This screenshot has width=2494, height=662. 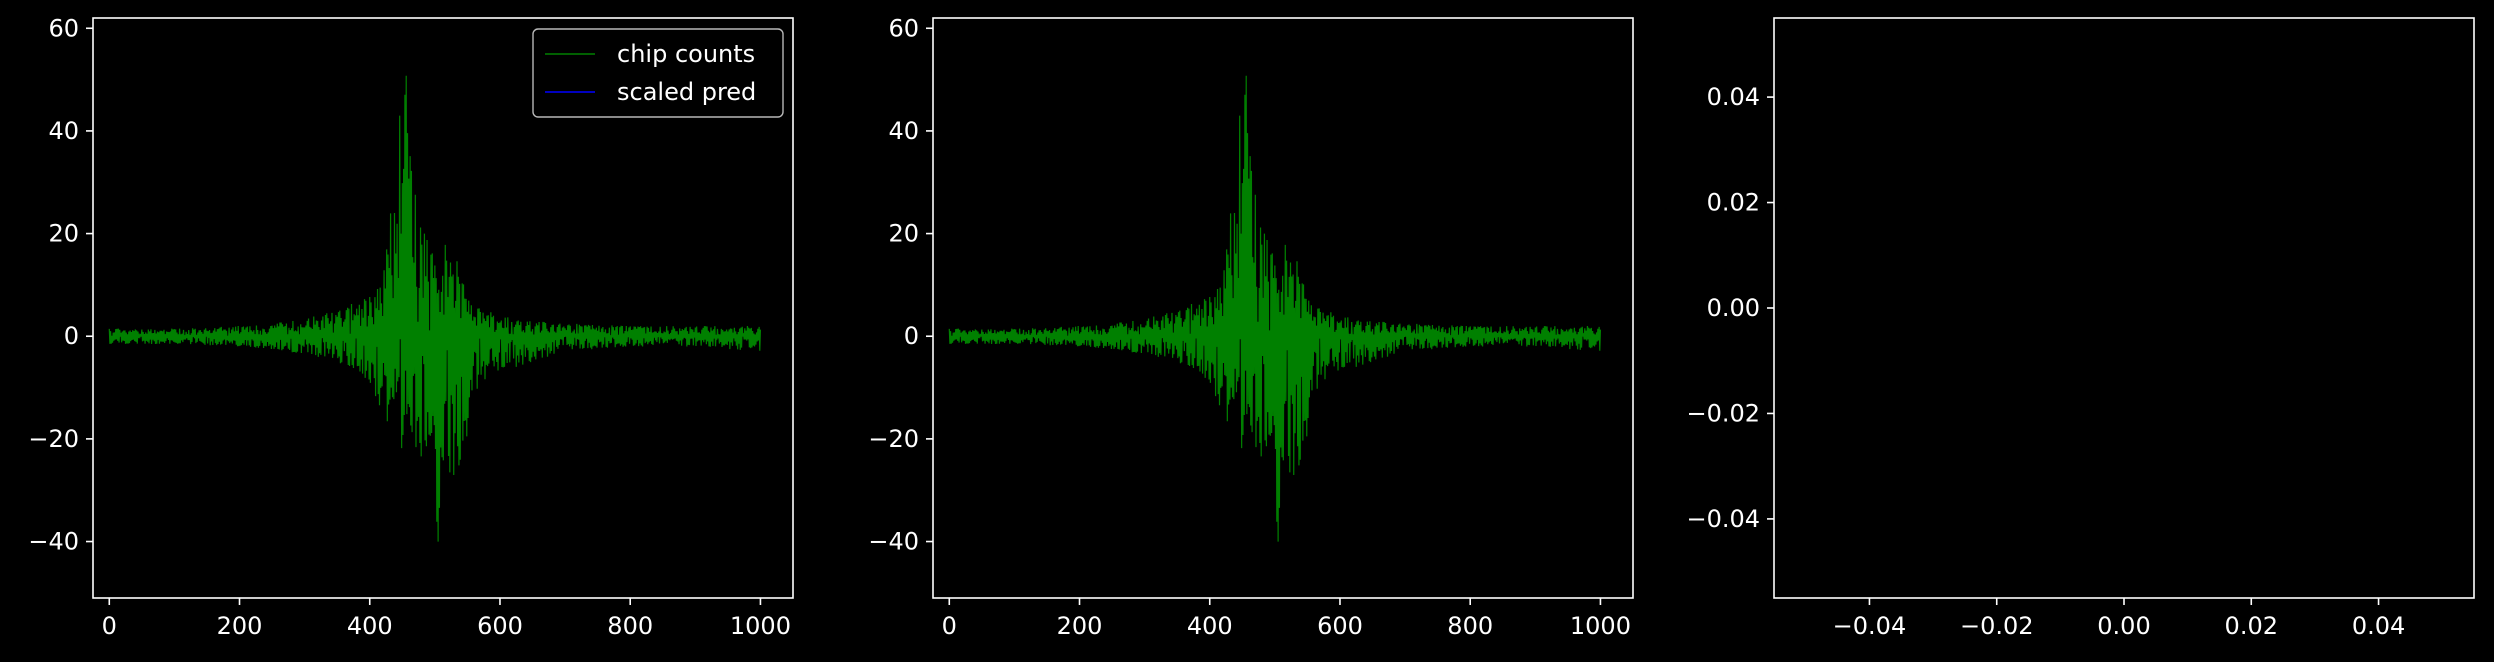 I want to click on x-tick-label: −0.02, so click(x=1997, y=626).